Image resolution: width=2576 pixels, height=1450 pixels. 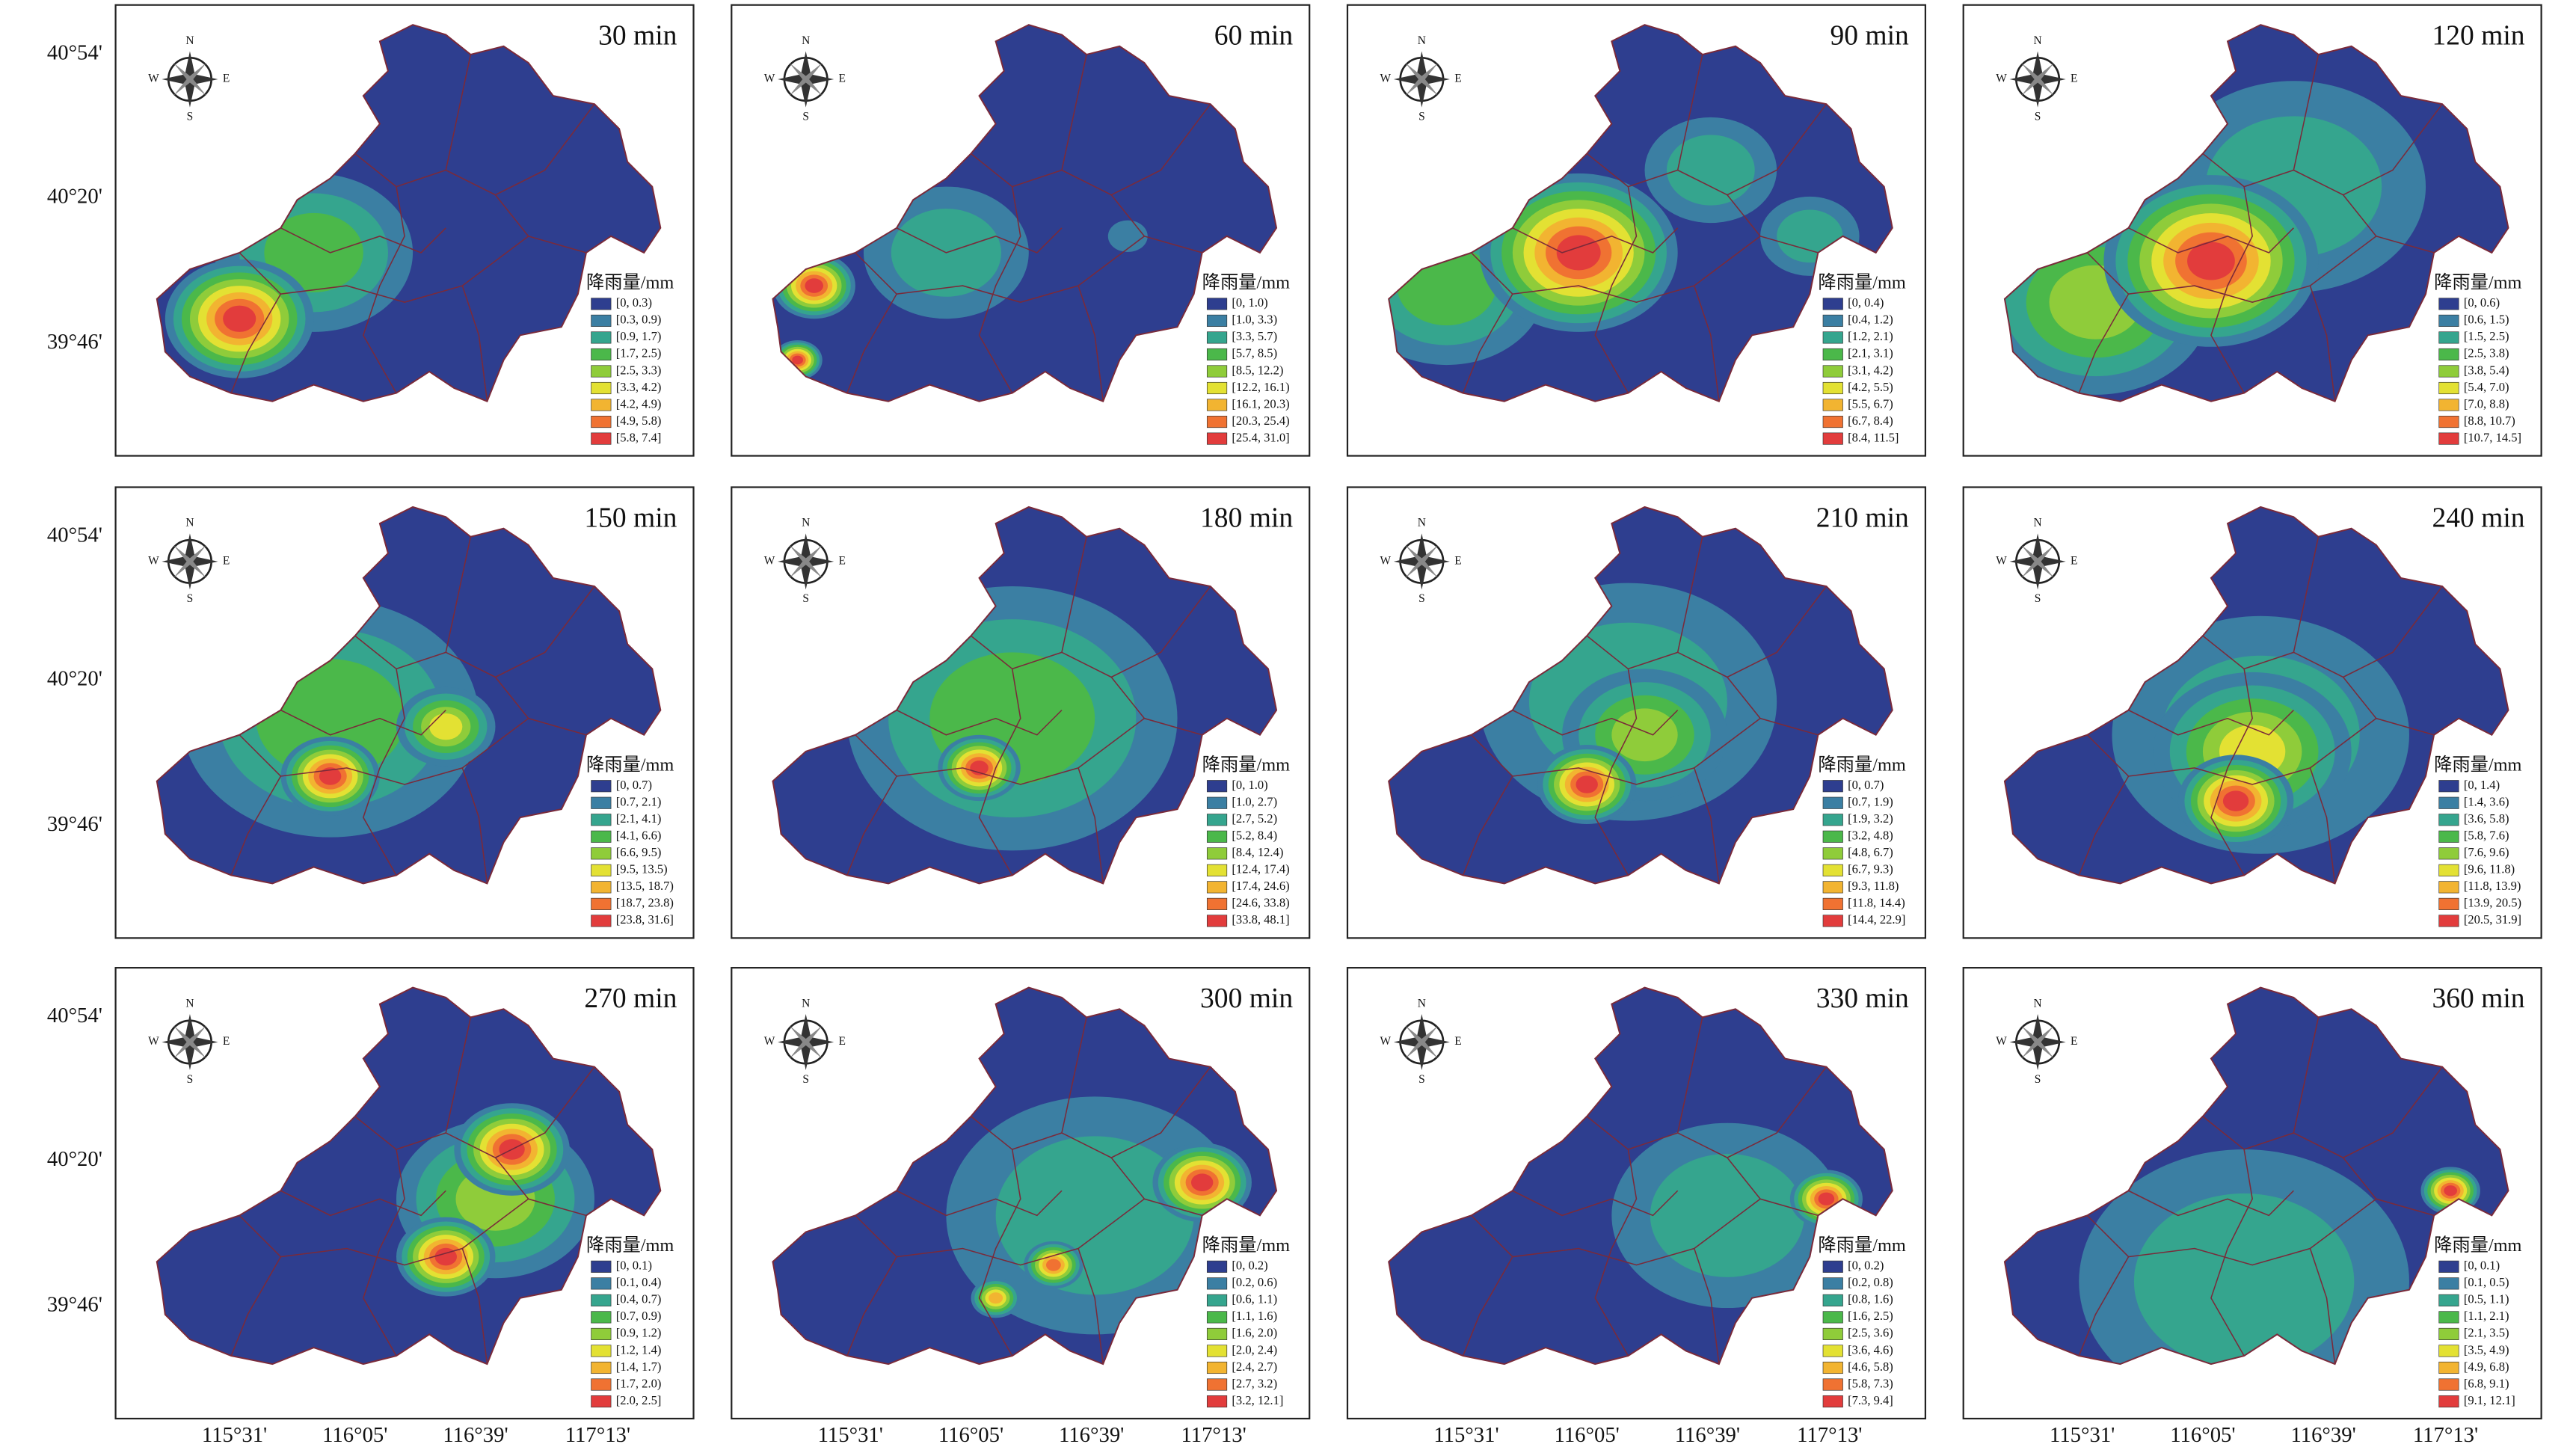 What do you see at coordinates (1260, 869) in the screenshot?
I see `legend-label: [12.4, 17.4)` at bounding box center [1260, 869].